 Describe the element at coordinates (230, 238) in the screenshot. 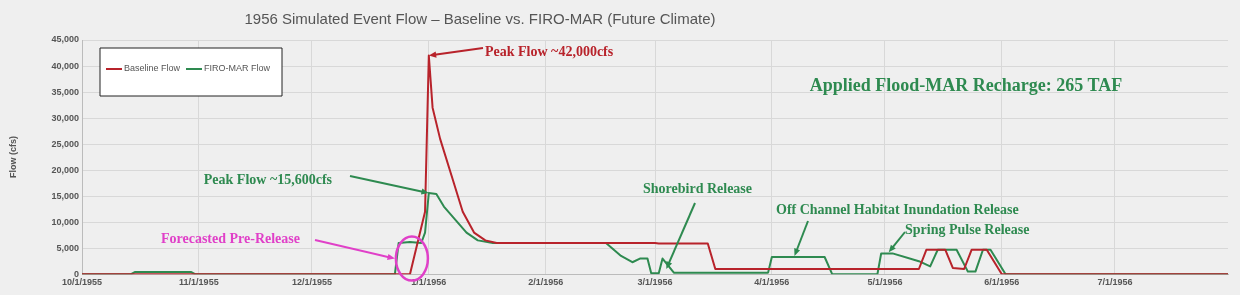

I see `annotation: Forecasted Pre-Release` at that location.